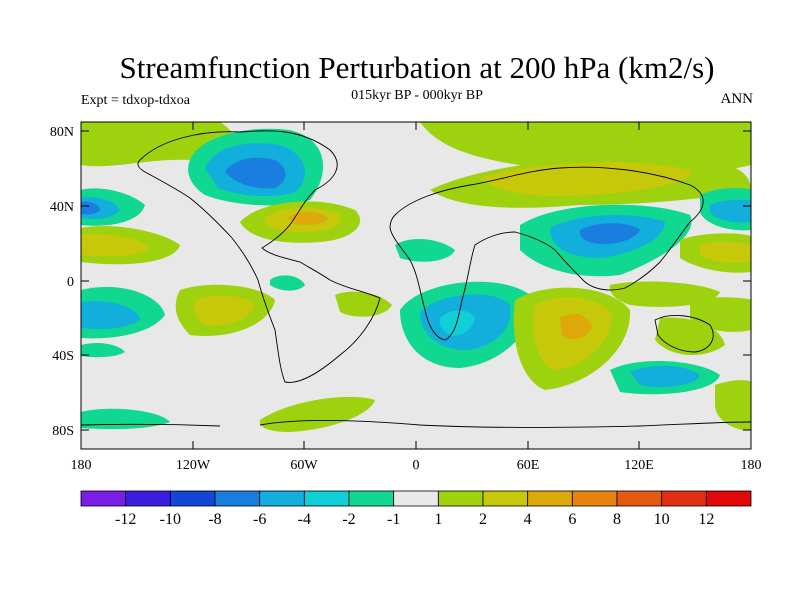 The width and height of the screenshot is (800, 600). Describe the element at coordinates (416, 509) in the screenshot. I see `colorbar: -12 -10 -8 -6 -4 -2 -1 1 2 4 6 8 10 12` at that location.